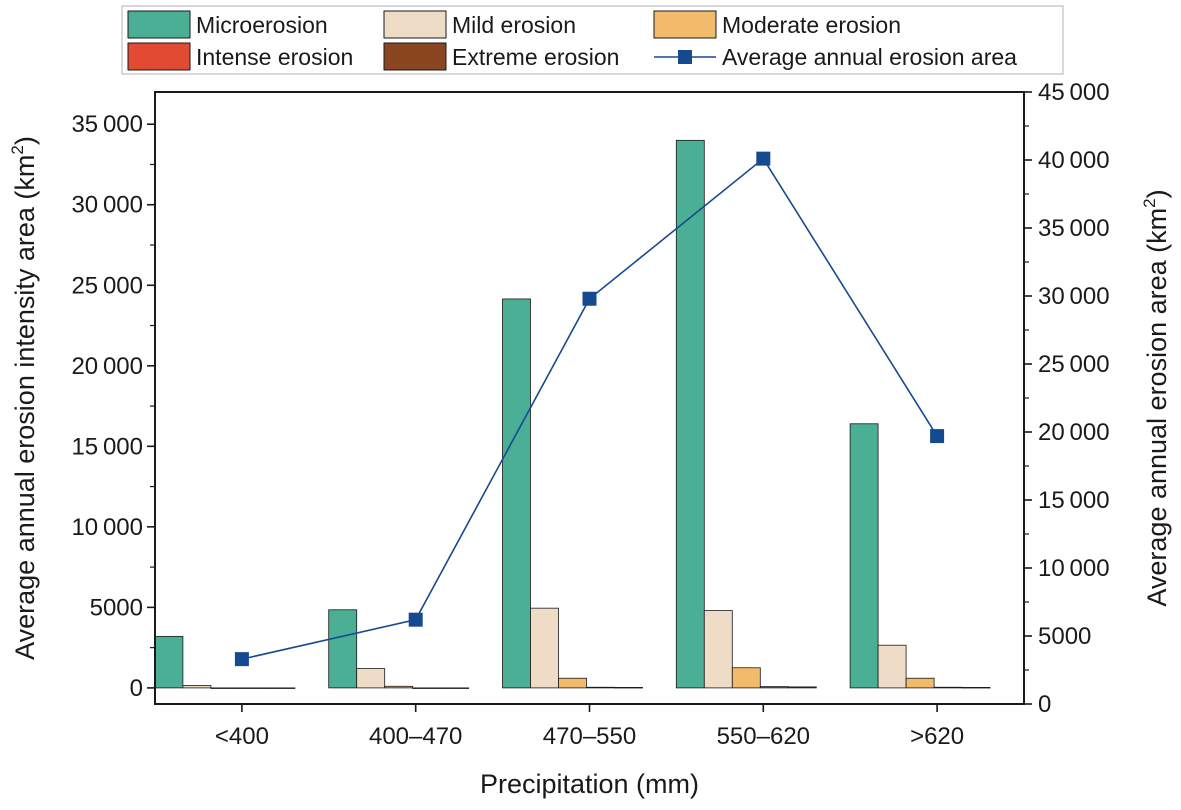 The height and width of the screenshot is (810, 1181). Describe the element at coordinates (1074, 92) in the screenshot. I see `right-tick-label-9: 45 000` at that location.